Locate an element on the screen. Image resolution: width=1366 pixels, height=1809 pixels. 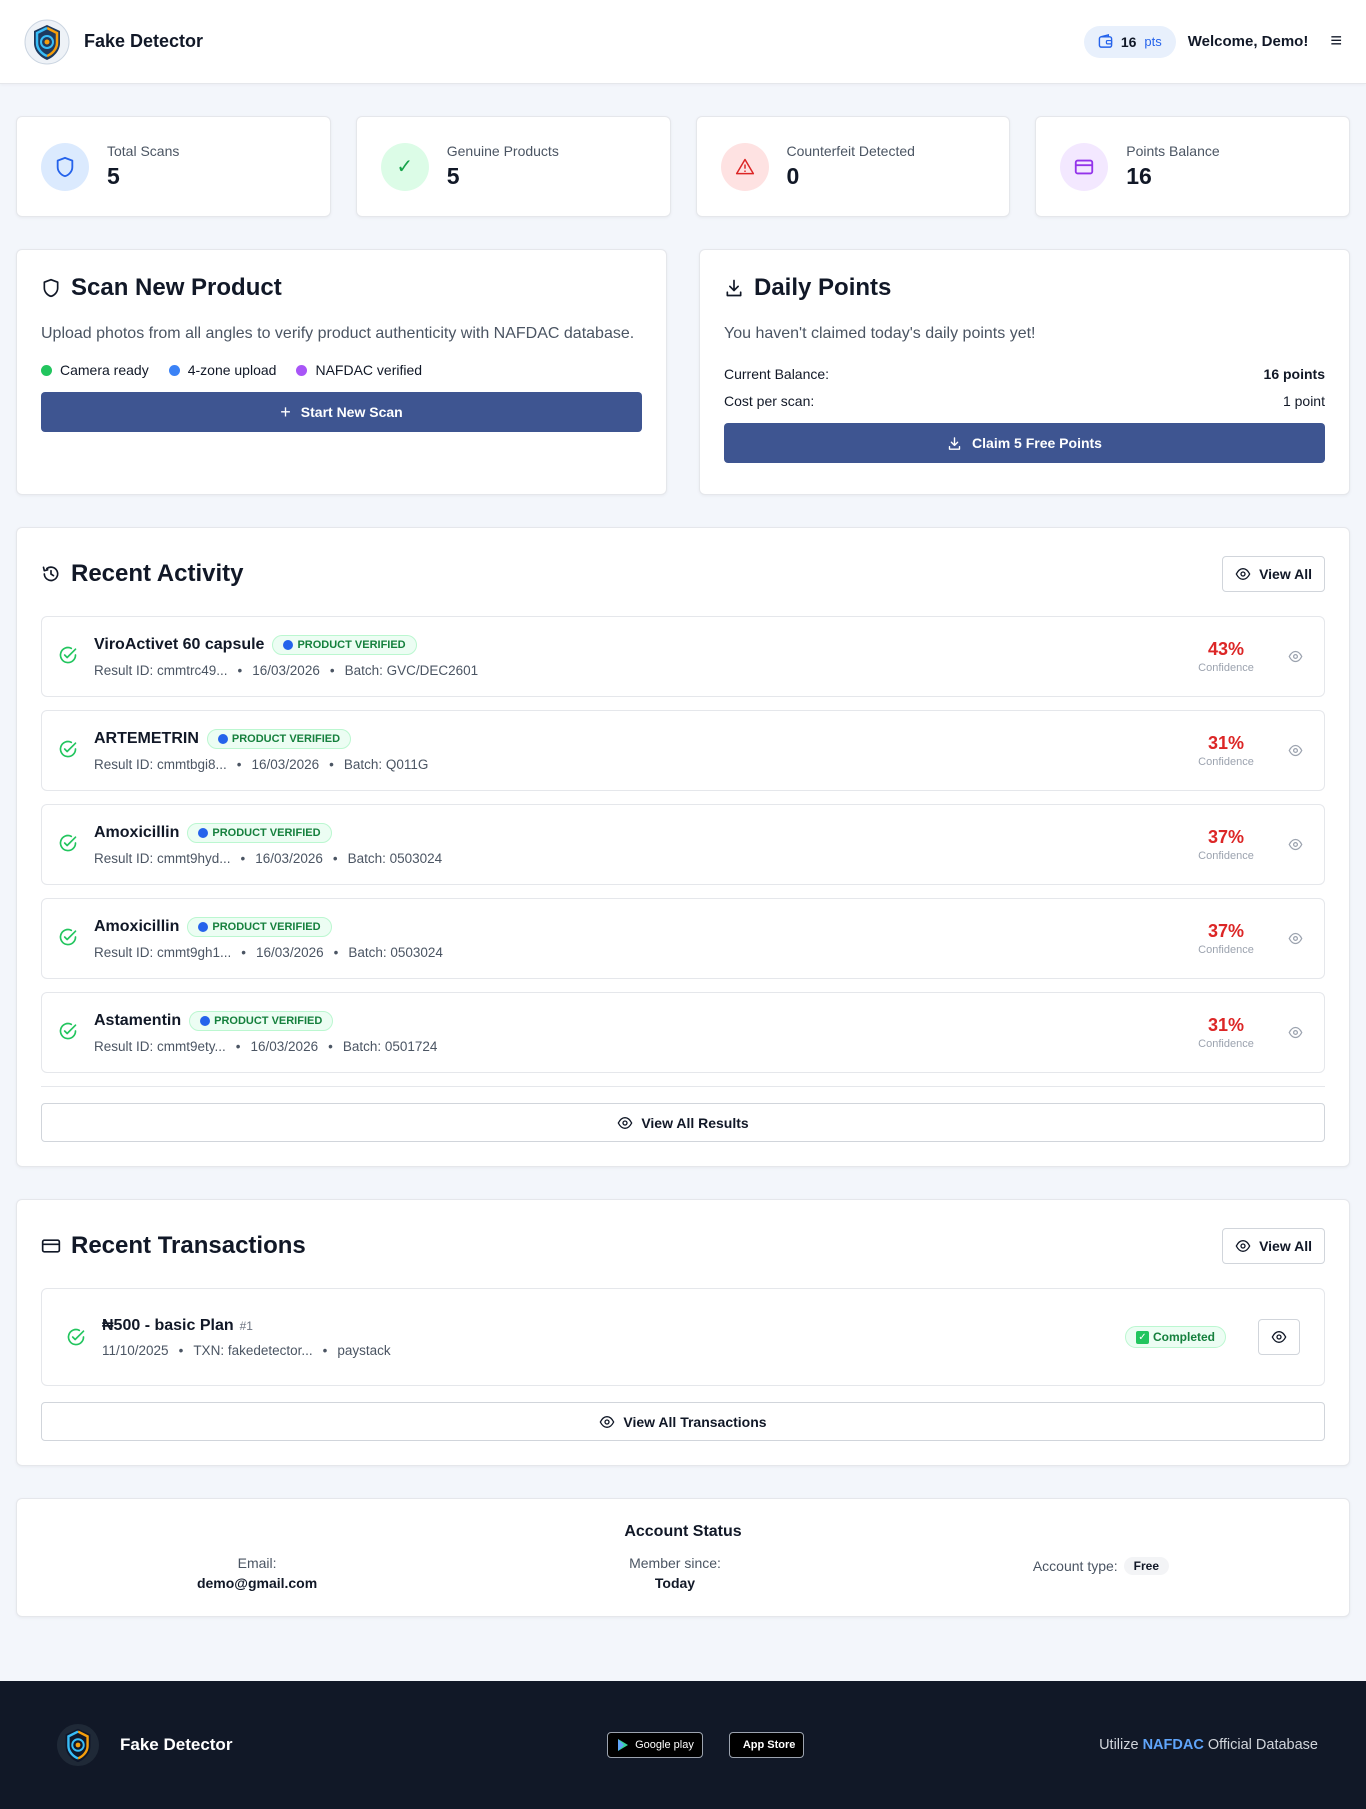
stat-points-balance: Points Balance 16 is located at coordinates (1192, 166).